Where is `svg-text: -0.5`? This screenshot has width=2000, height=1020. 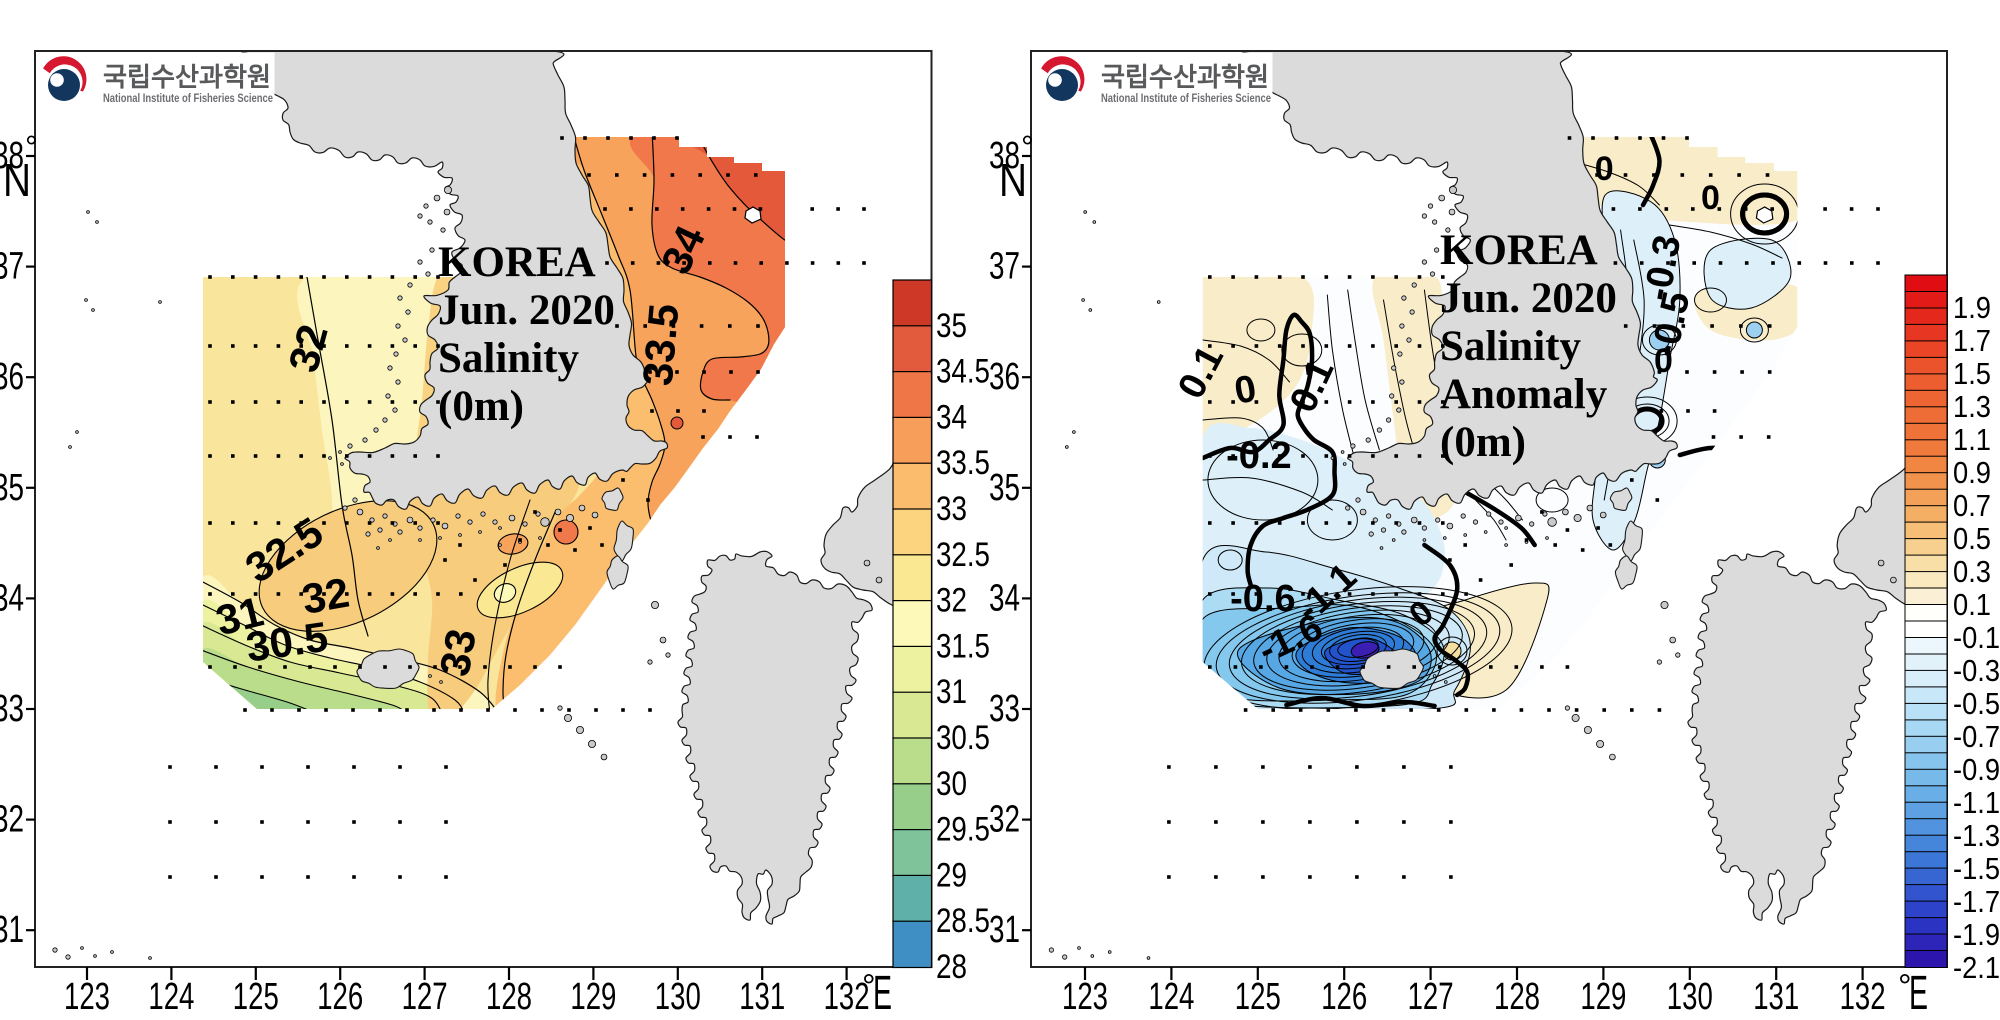
svg-text: -0.5 is located at coordinates (1976, 703).